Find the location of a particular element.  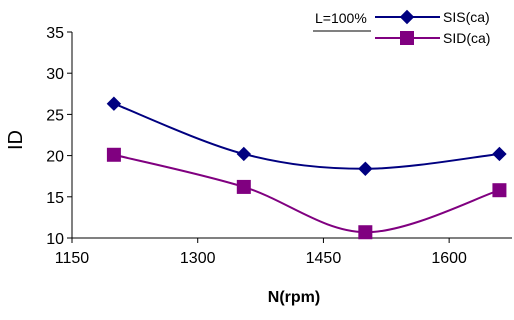

y-tick-label: 25 is located at coordinates (55, 115).